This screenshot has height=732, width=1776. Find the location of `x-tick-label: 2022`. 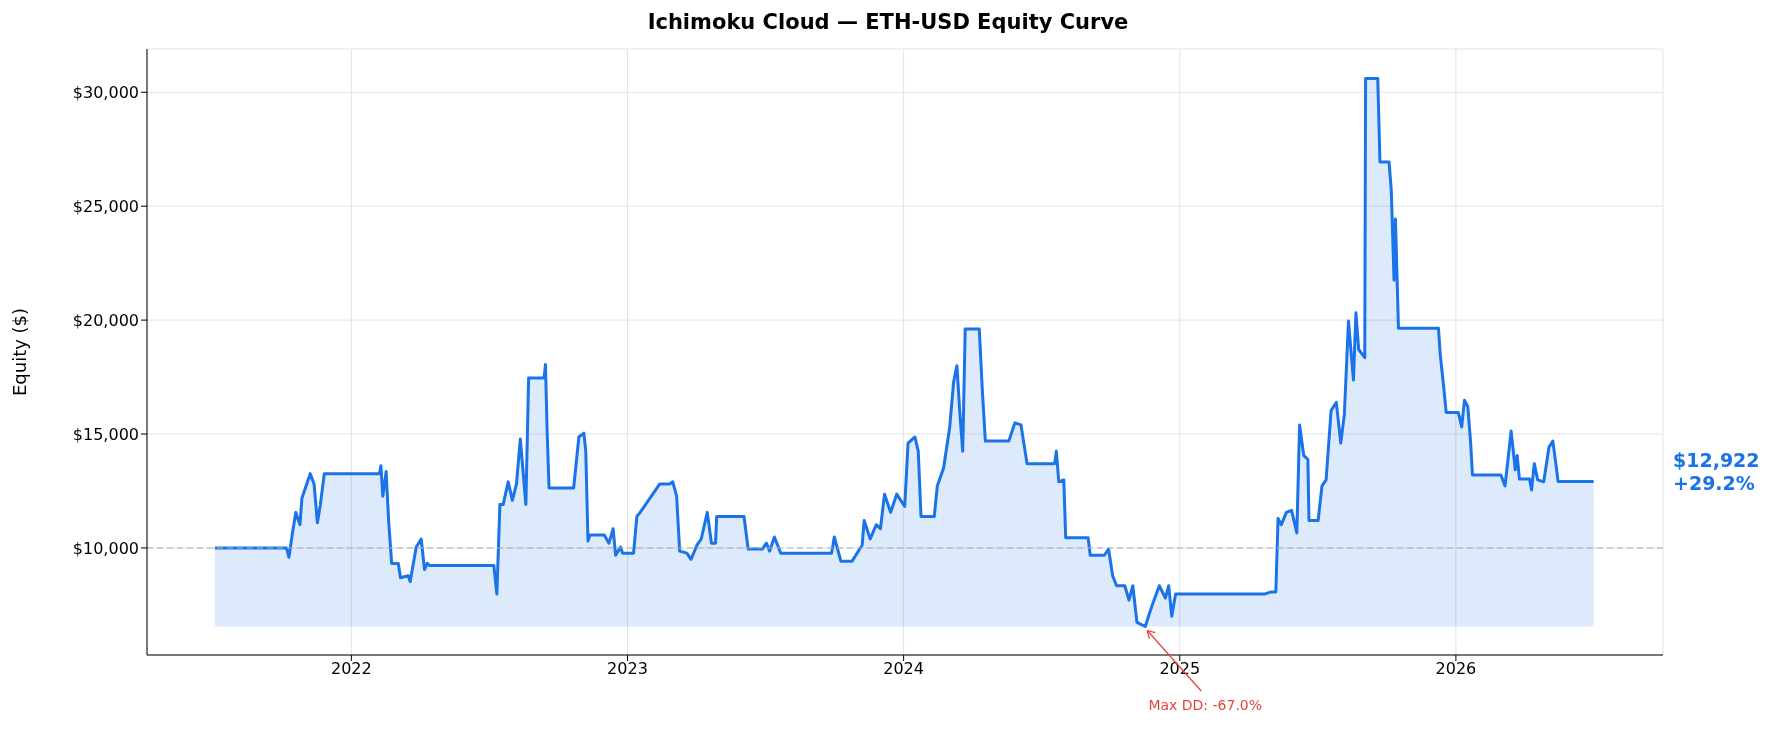

x-tick-label: 2022 is located at coordinates (351, 669).